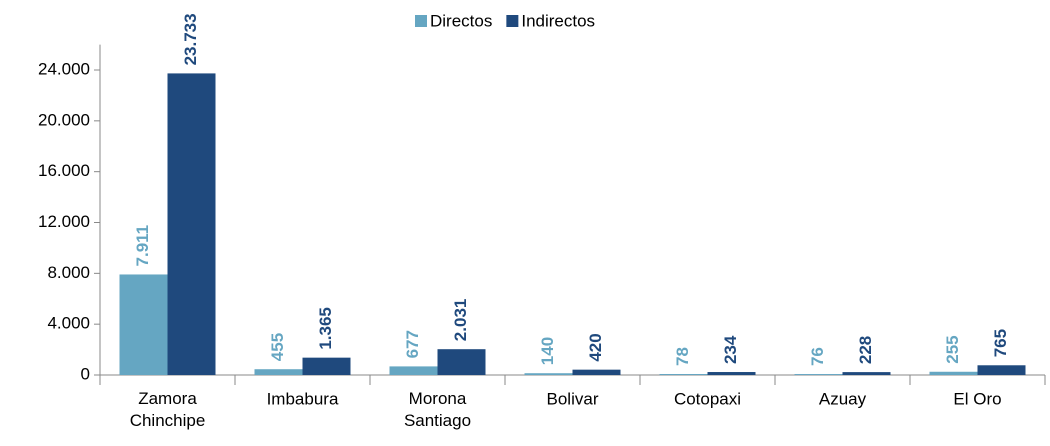 This screenshot has width=1050, height=446. What do you see at coordinates (707, 398) in the screenshot?
I see `x-tick-label: Cotopaxi` at bounding box center [707, 398].